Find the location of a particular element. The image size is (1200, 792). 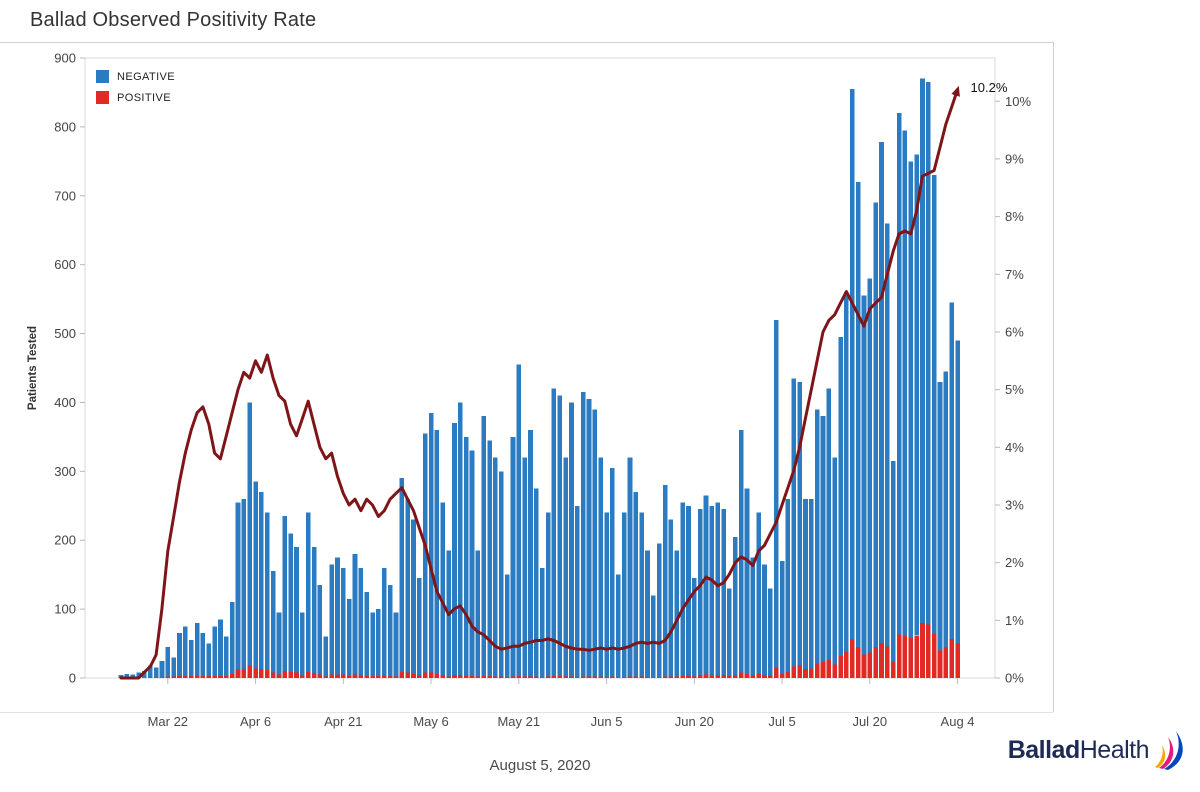

legend-item-positive: POSITIVE is located at coordinates (135, 97).